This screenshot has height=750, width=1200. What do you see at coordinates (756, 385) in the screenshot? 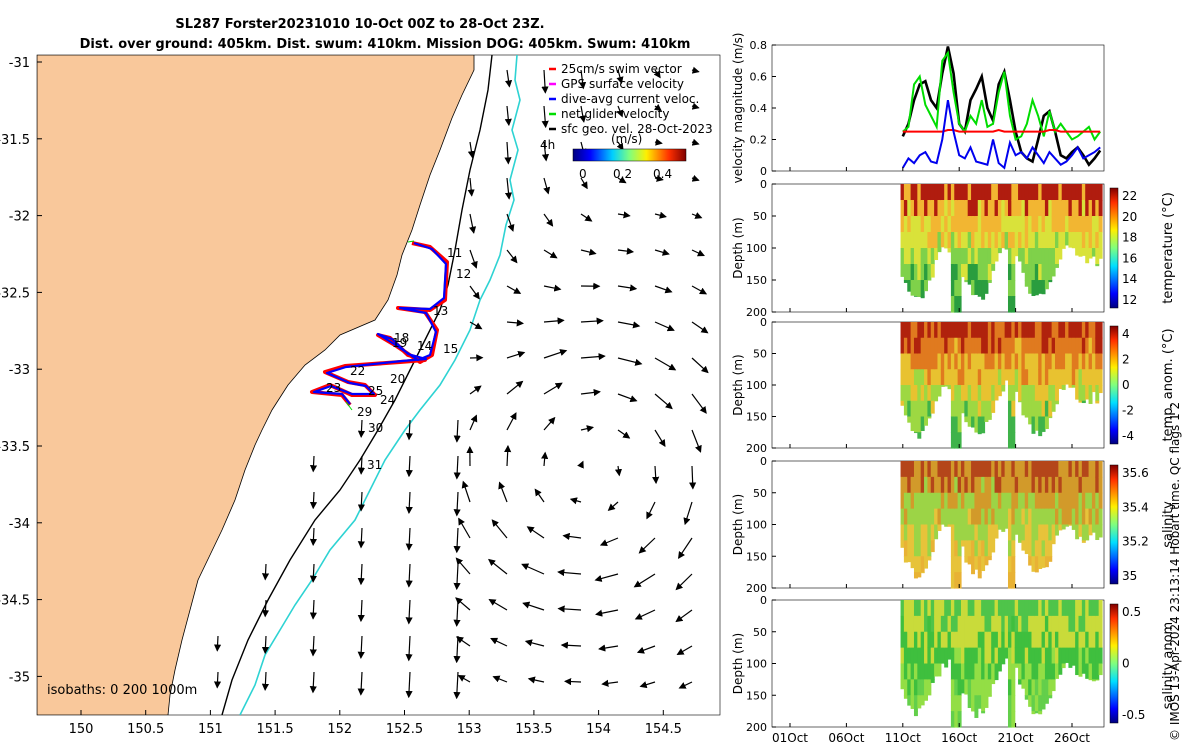
I see `section-y-tick: 100` at bounding box center [756, 385].